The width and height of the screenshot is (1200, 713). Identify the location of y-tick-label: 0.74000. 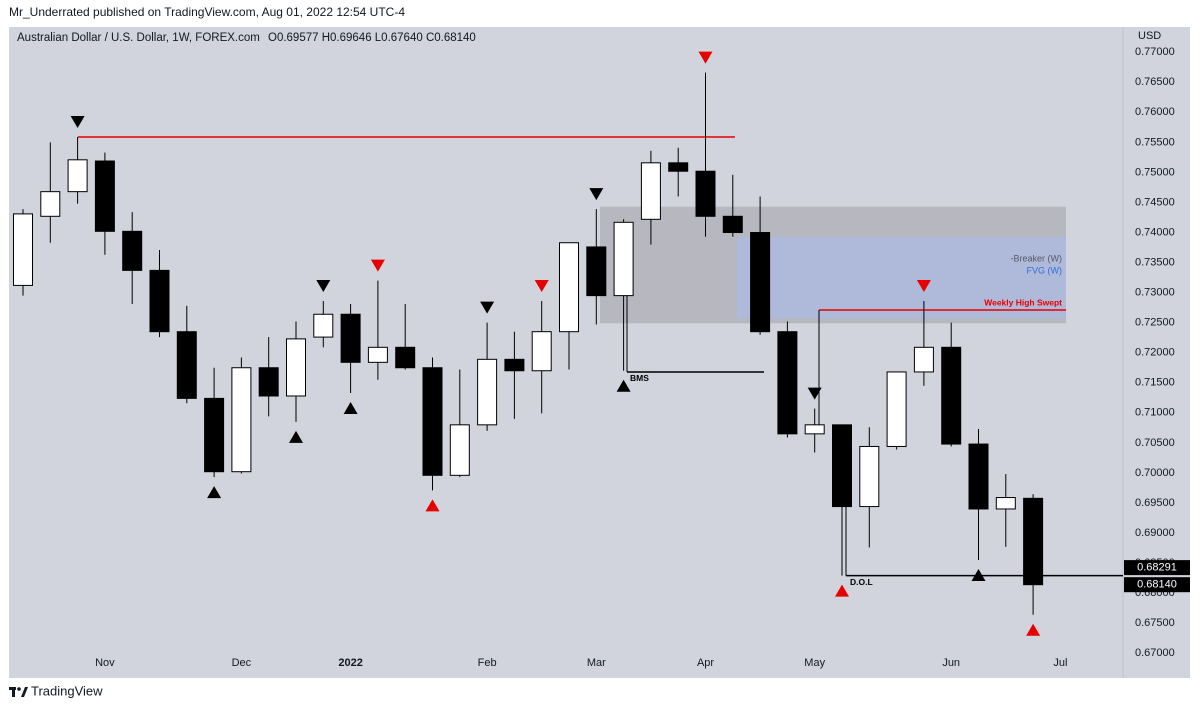
(1155, 232).